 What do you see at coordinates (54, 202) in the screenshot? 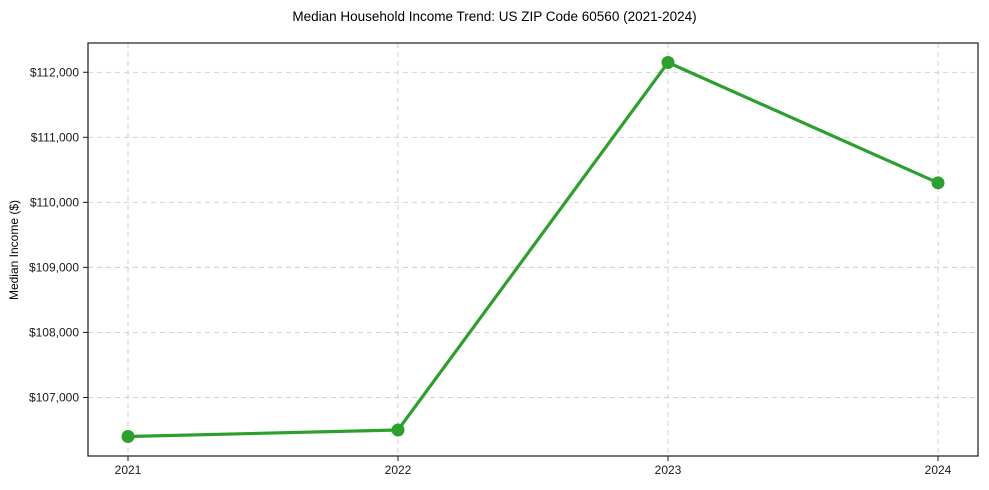
I see `y-tick-label: $110,000` at bounding box center [54, 202].